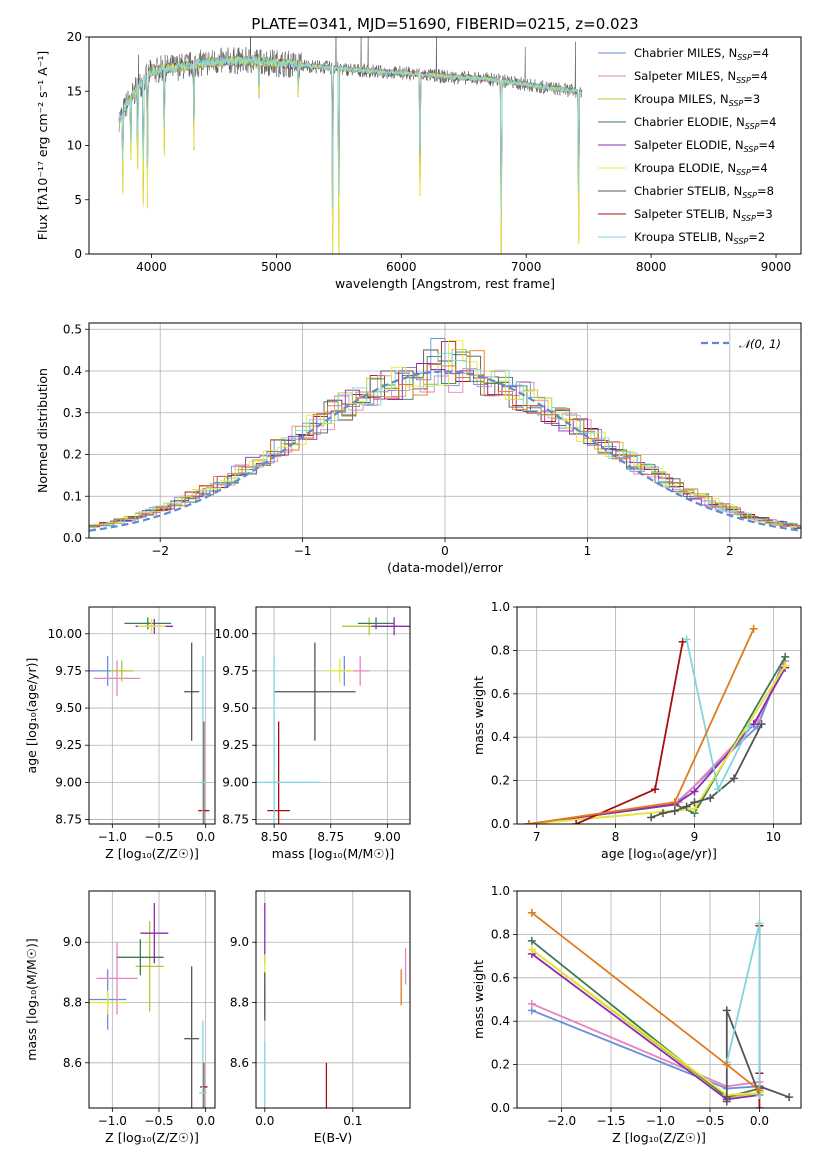 Image resolution: width=819 pixels, height=1170 pixels. I want to click on x-axis-label: wavelength [Angstrom, rest frame], so click(445, 283).